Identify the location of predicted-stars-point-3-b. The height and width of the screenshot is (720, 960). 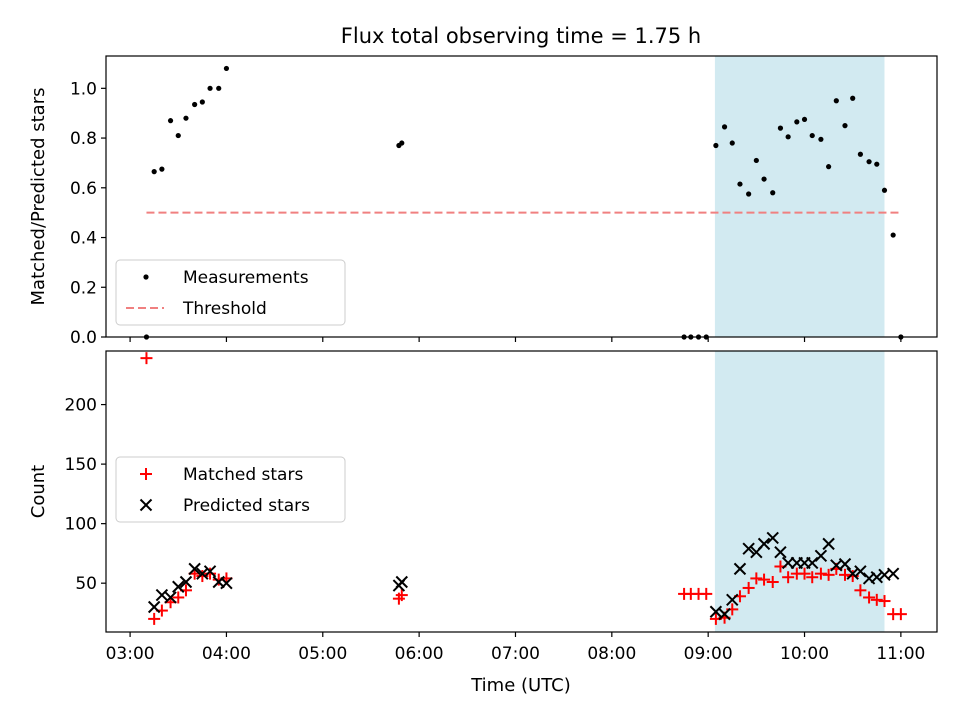
(178, 586).